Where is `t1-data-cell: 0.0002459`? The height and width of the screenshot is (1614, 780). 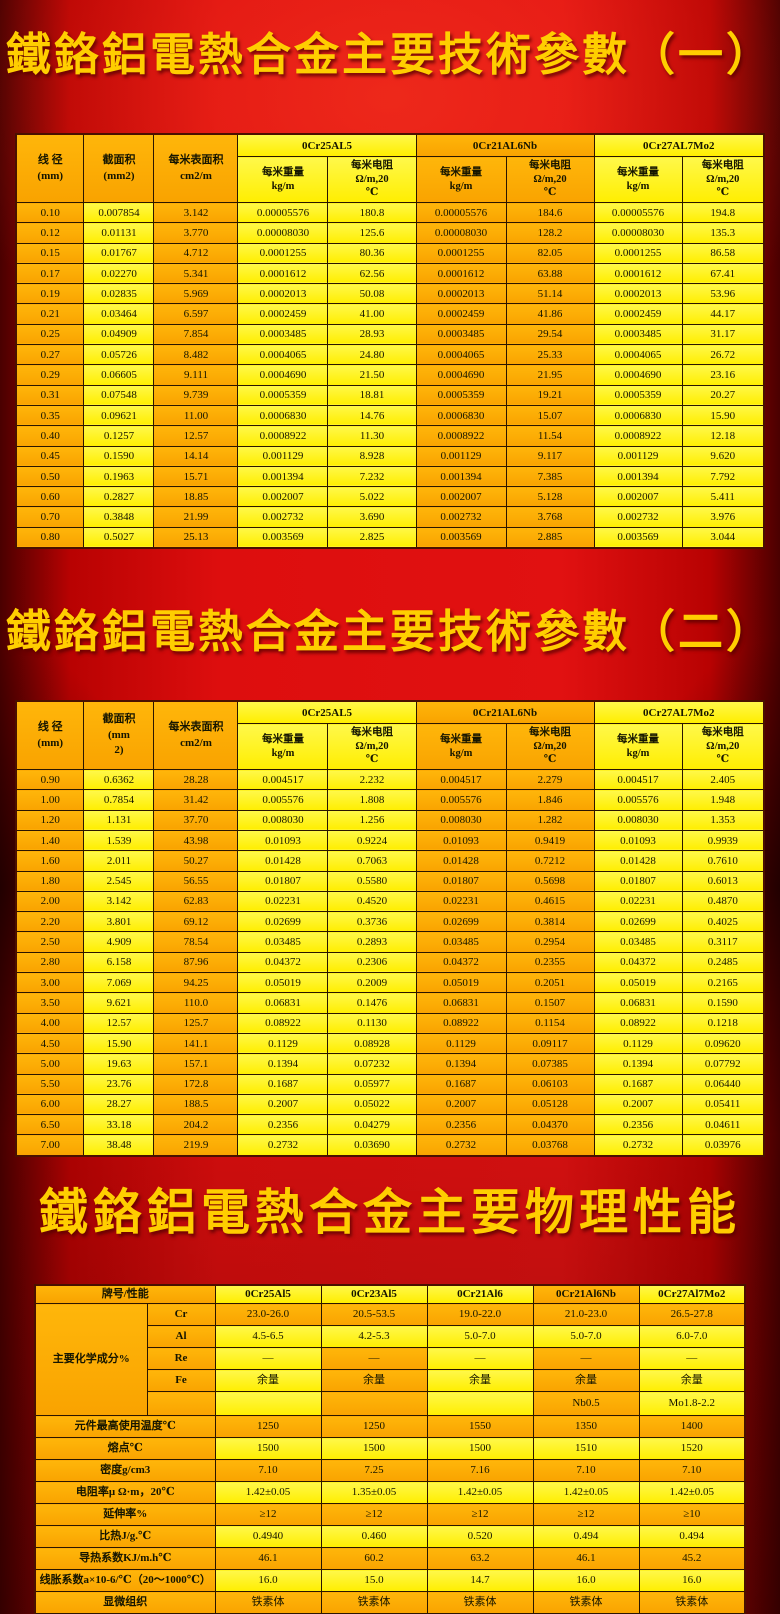 t1-data-cell: 0.0002459 is located at coordinates (638, 314).